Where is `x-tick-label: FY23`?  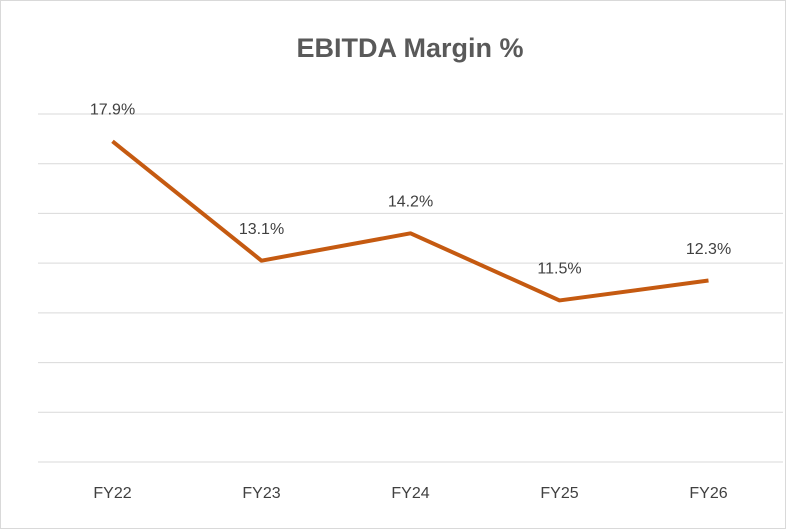
x-tick-label: FY23 is located at coordinates (261, 493).